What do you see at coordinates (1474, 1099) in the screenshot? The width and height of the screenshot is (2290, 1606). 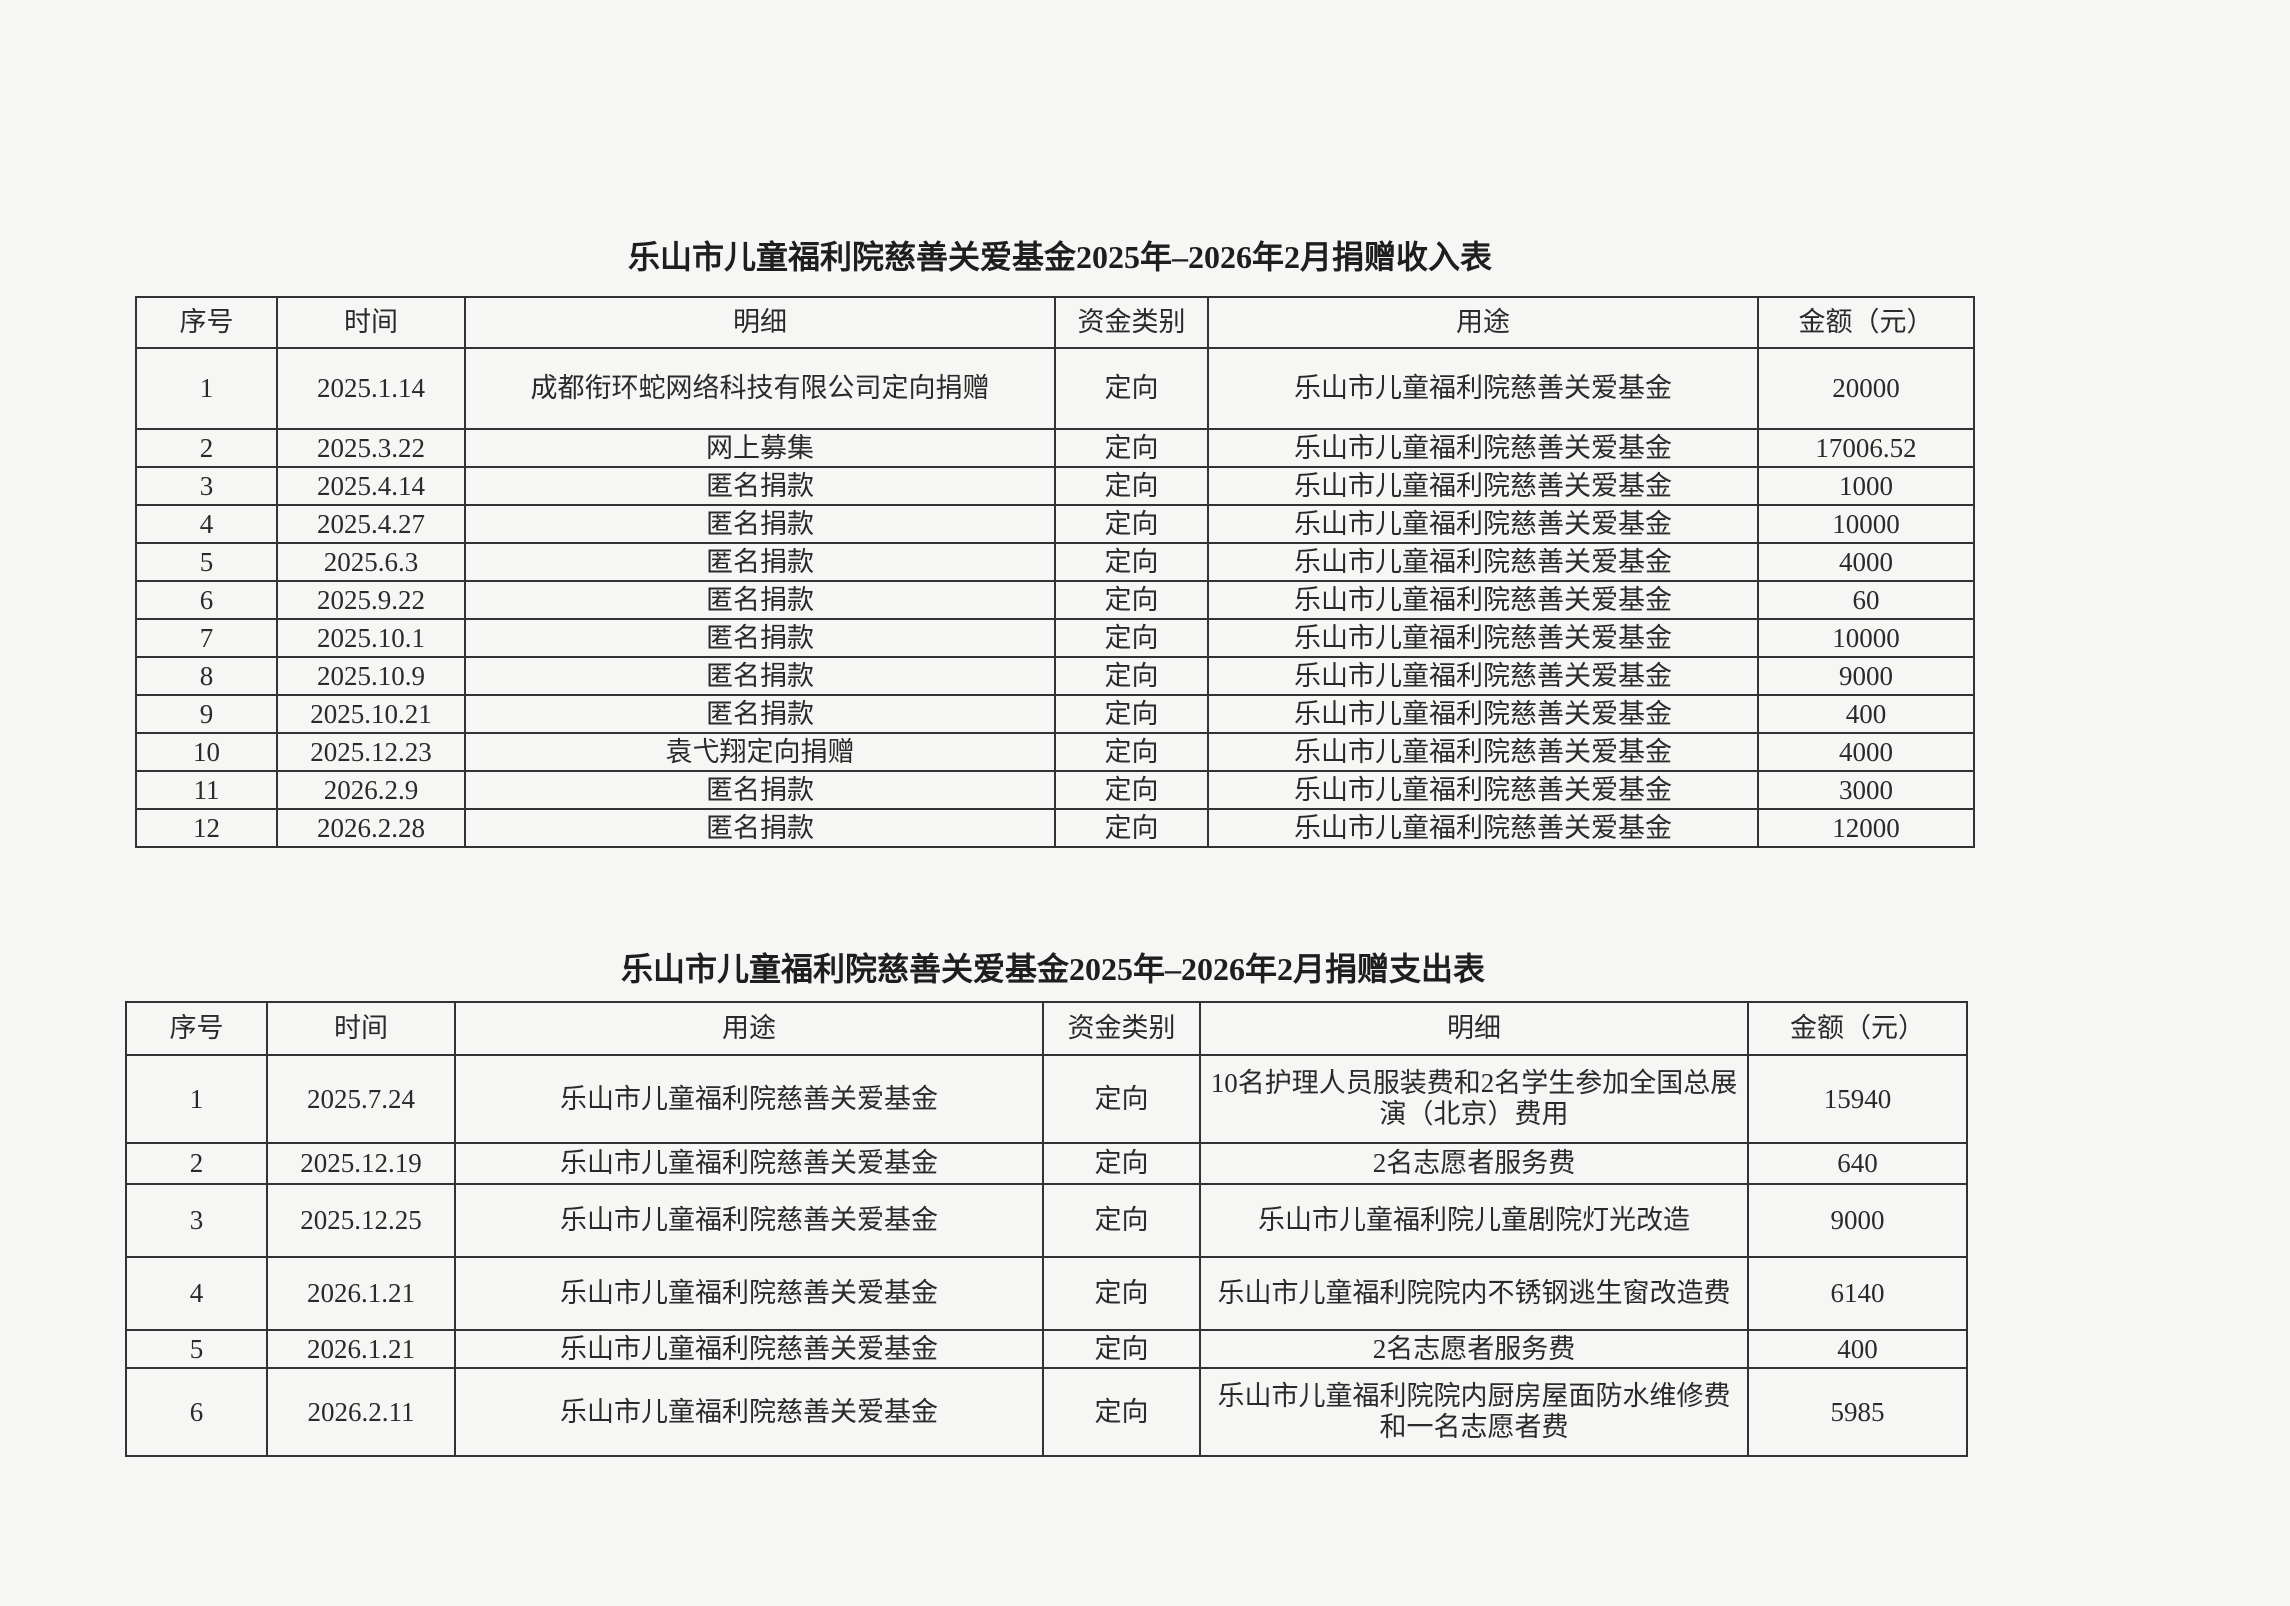 I see `table-cell: 10名护理人员服装费和2名学生参加全国总展演（北京）费用` at bounding box center [1474, 1099].